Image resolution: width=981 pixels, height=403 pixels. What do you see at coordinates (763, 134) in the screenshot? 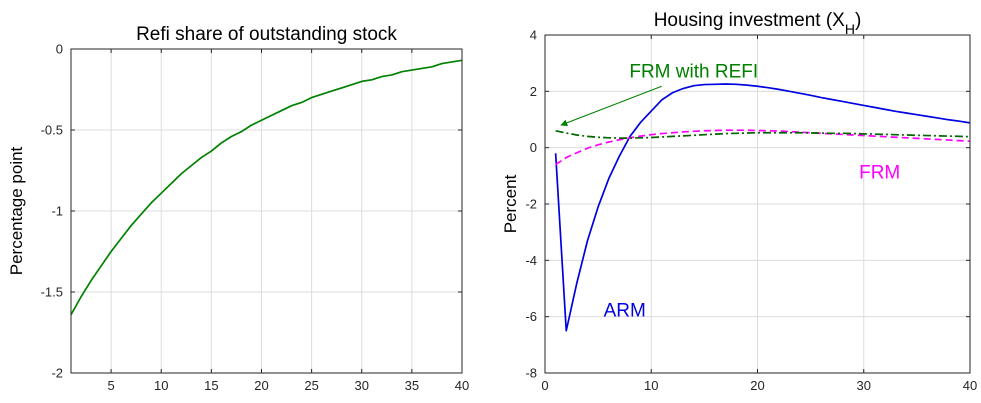
I see `frm-with-refi-series-line` at bounding box center [763, 134].